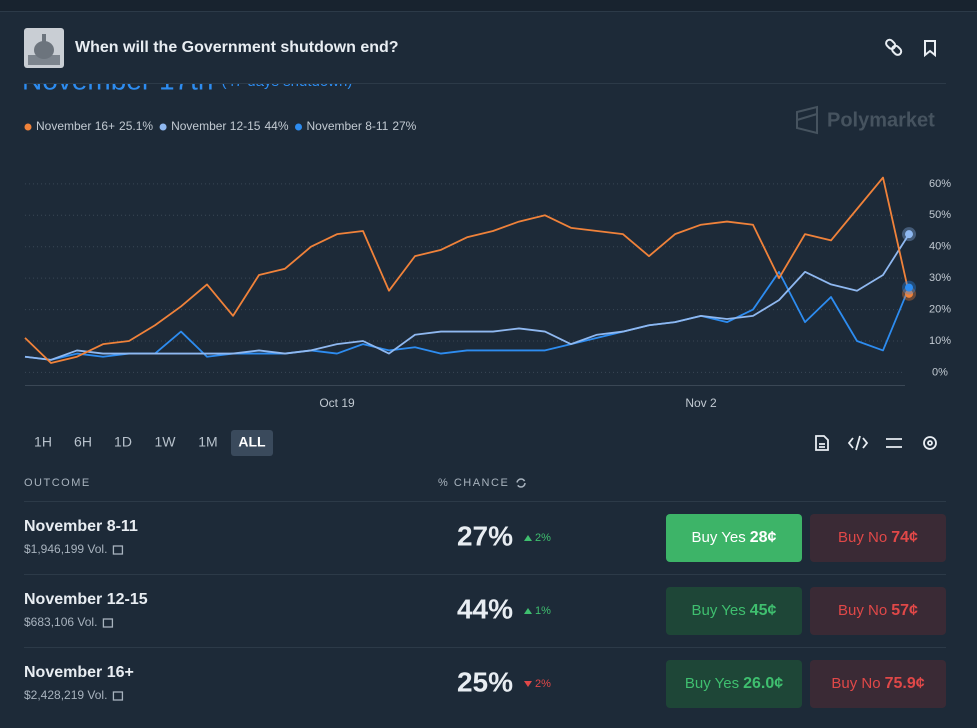 The image size is (977, 728). I want to click on series-line, so click(467, 315).